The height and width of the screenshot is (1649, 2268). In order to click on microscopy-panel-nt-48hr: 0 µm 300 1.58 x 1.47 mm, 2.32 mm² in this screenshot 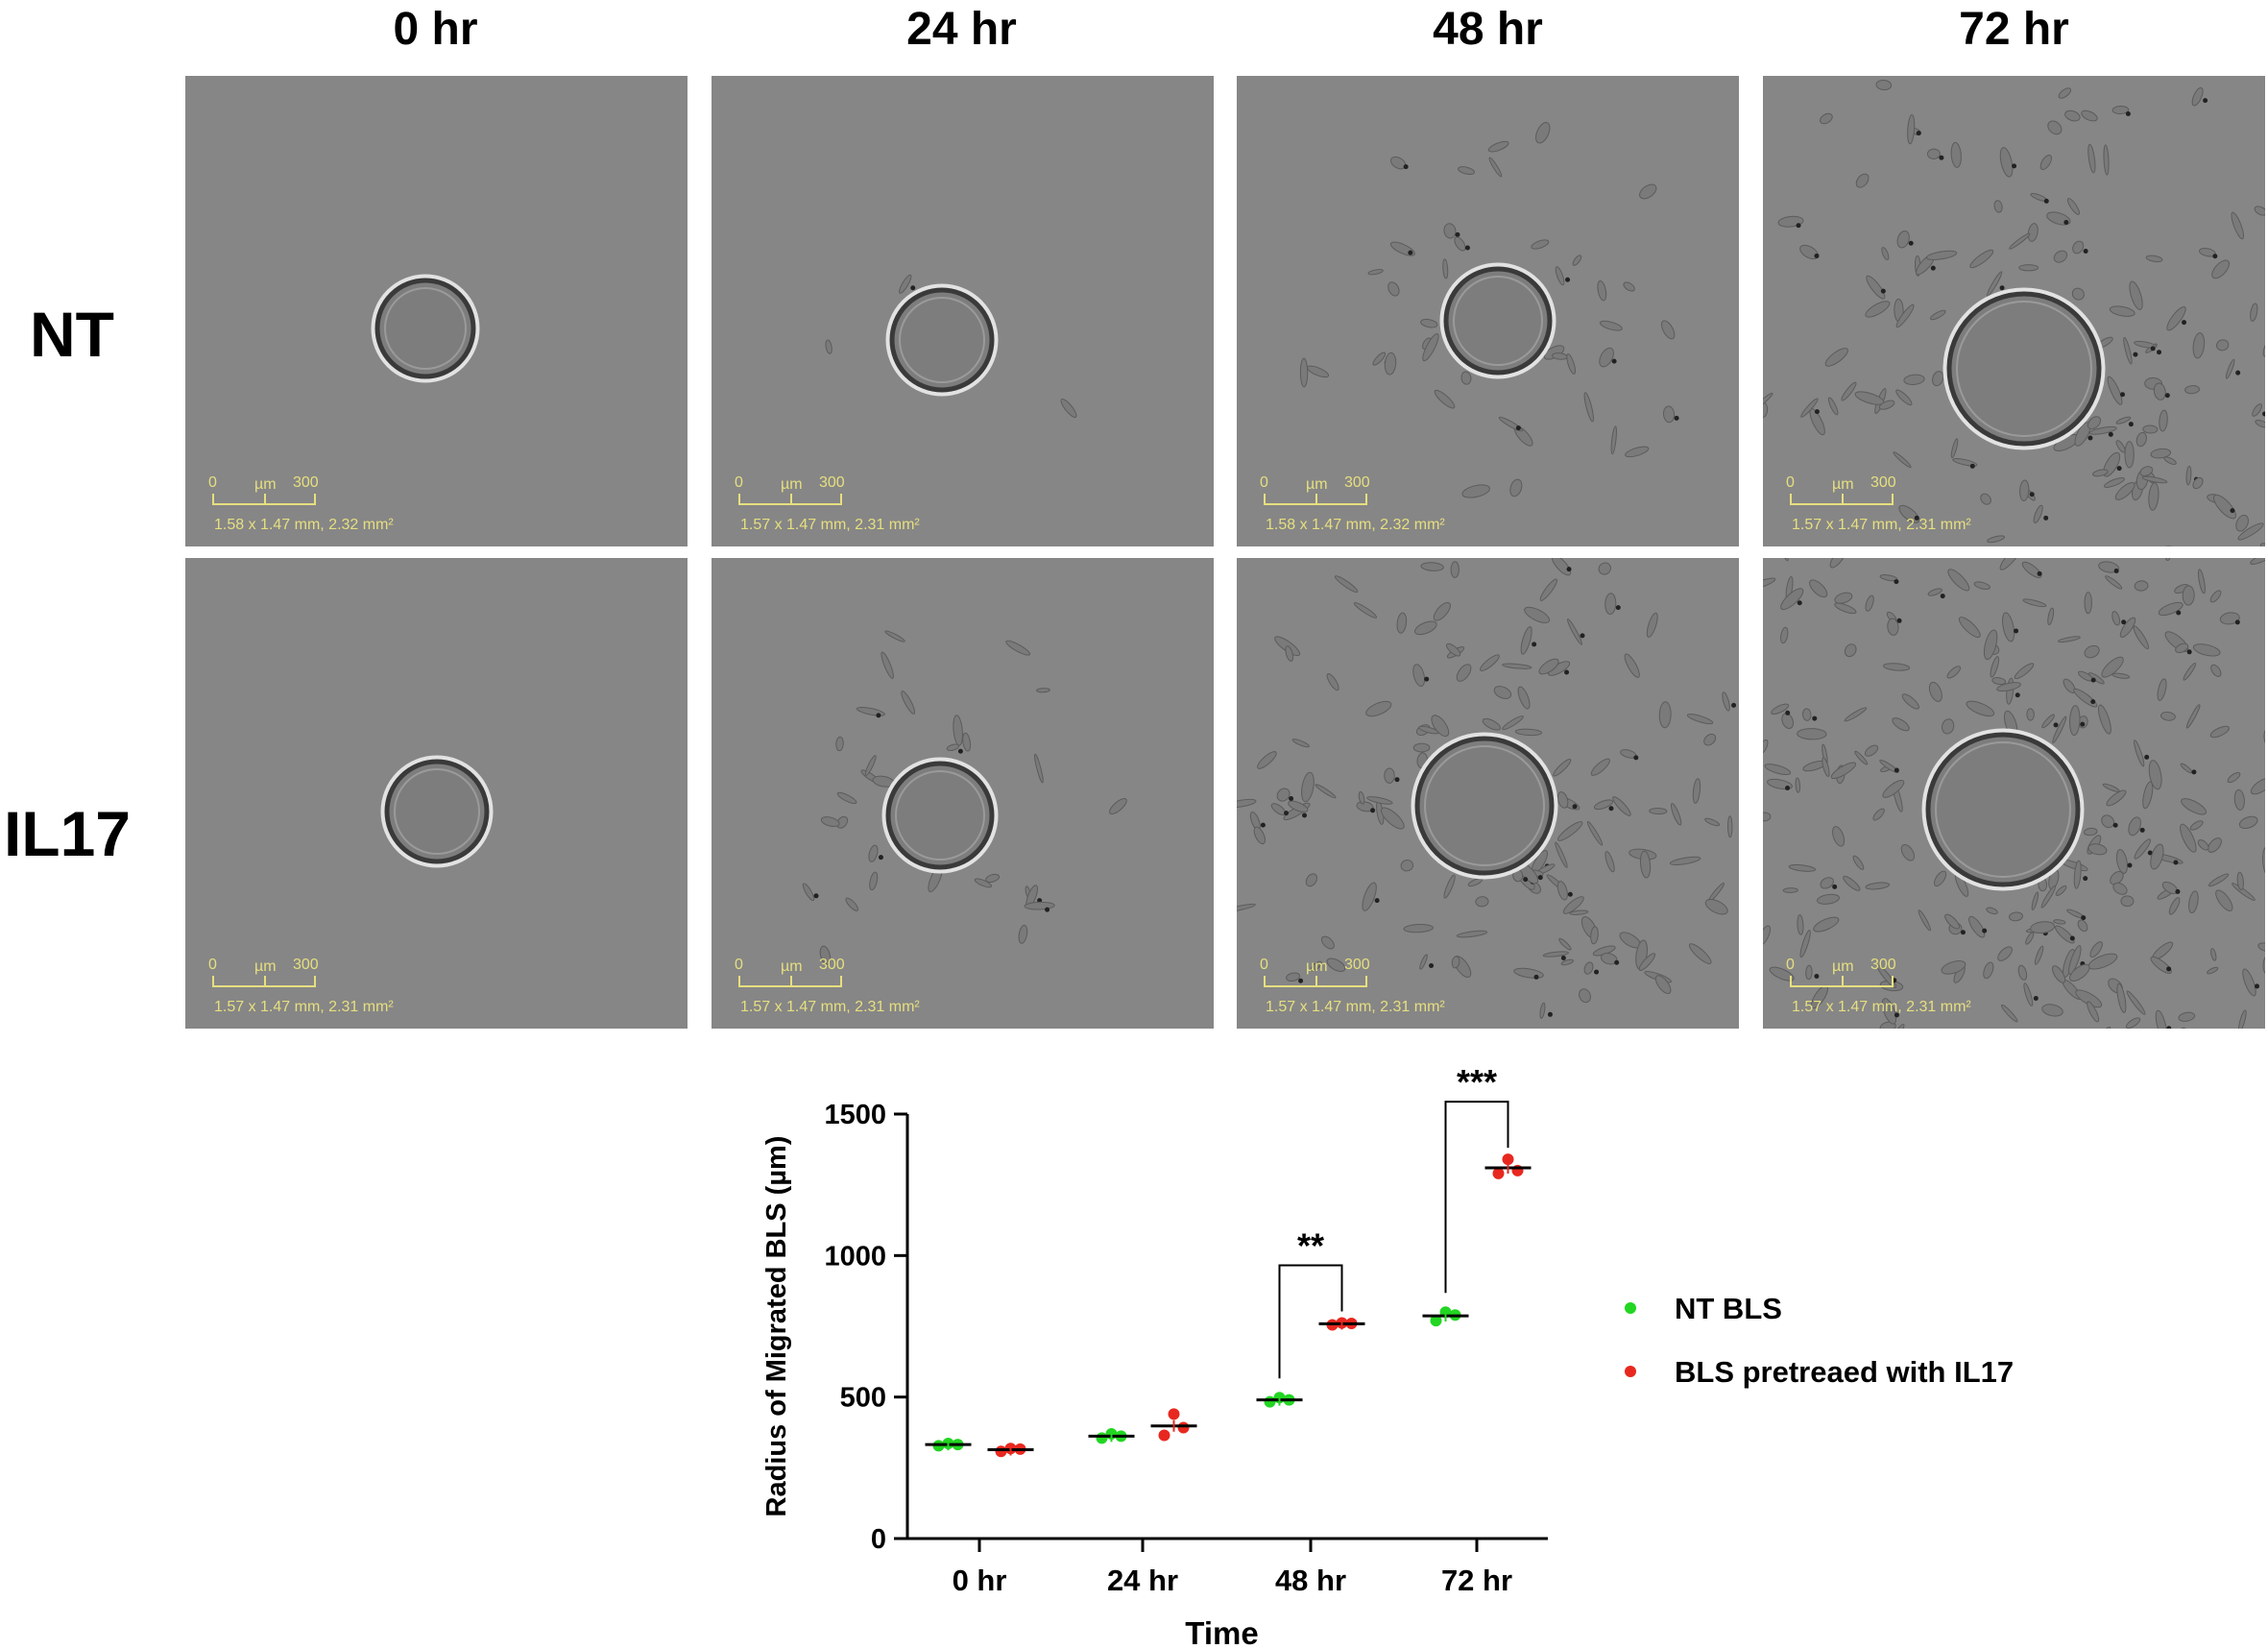, I will do `click(1488, 311)`.